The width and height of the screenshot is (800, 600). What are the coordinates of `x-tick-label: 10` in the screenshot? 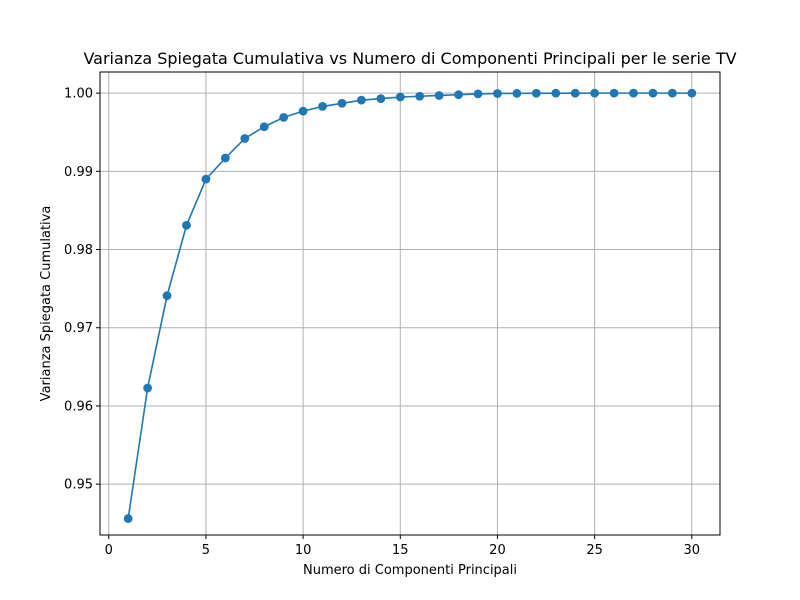 It's located at (303, 550).